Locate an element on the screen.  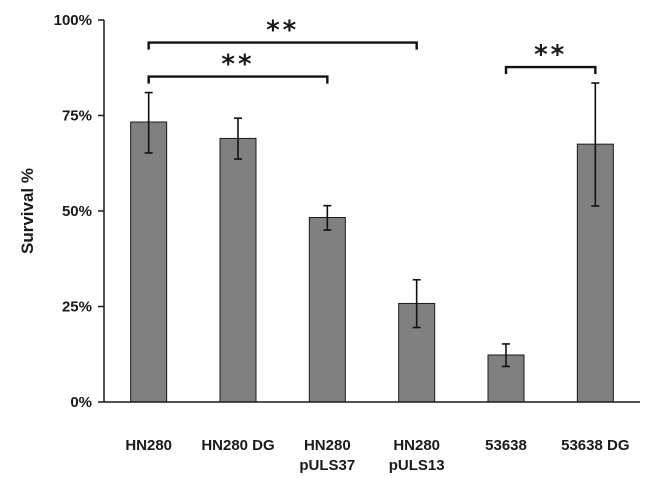
y-axis: 0% 25% 50% 75% 100% is located at coordinates (79, 211).